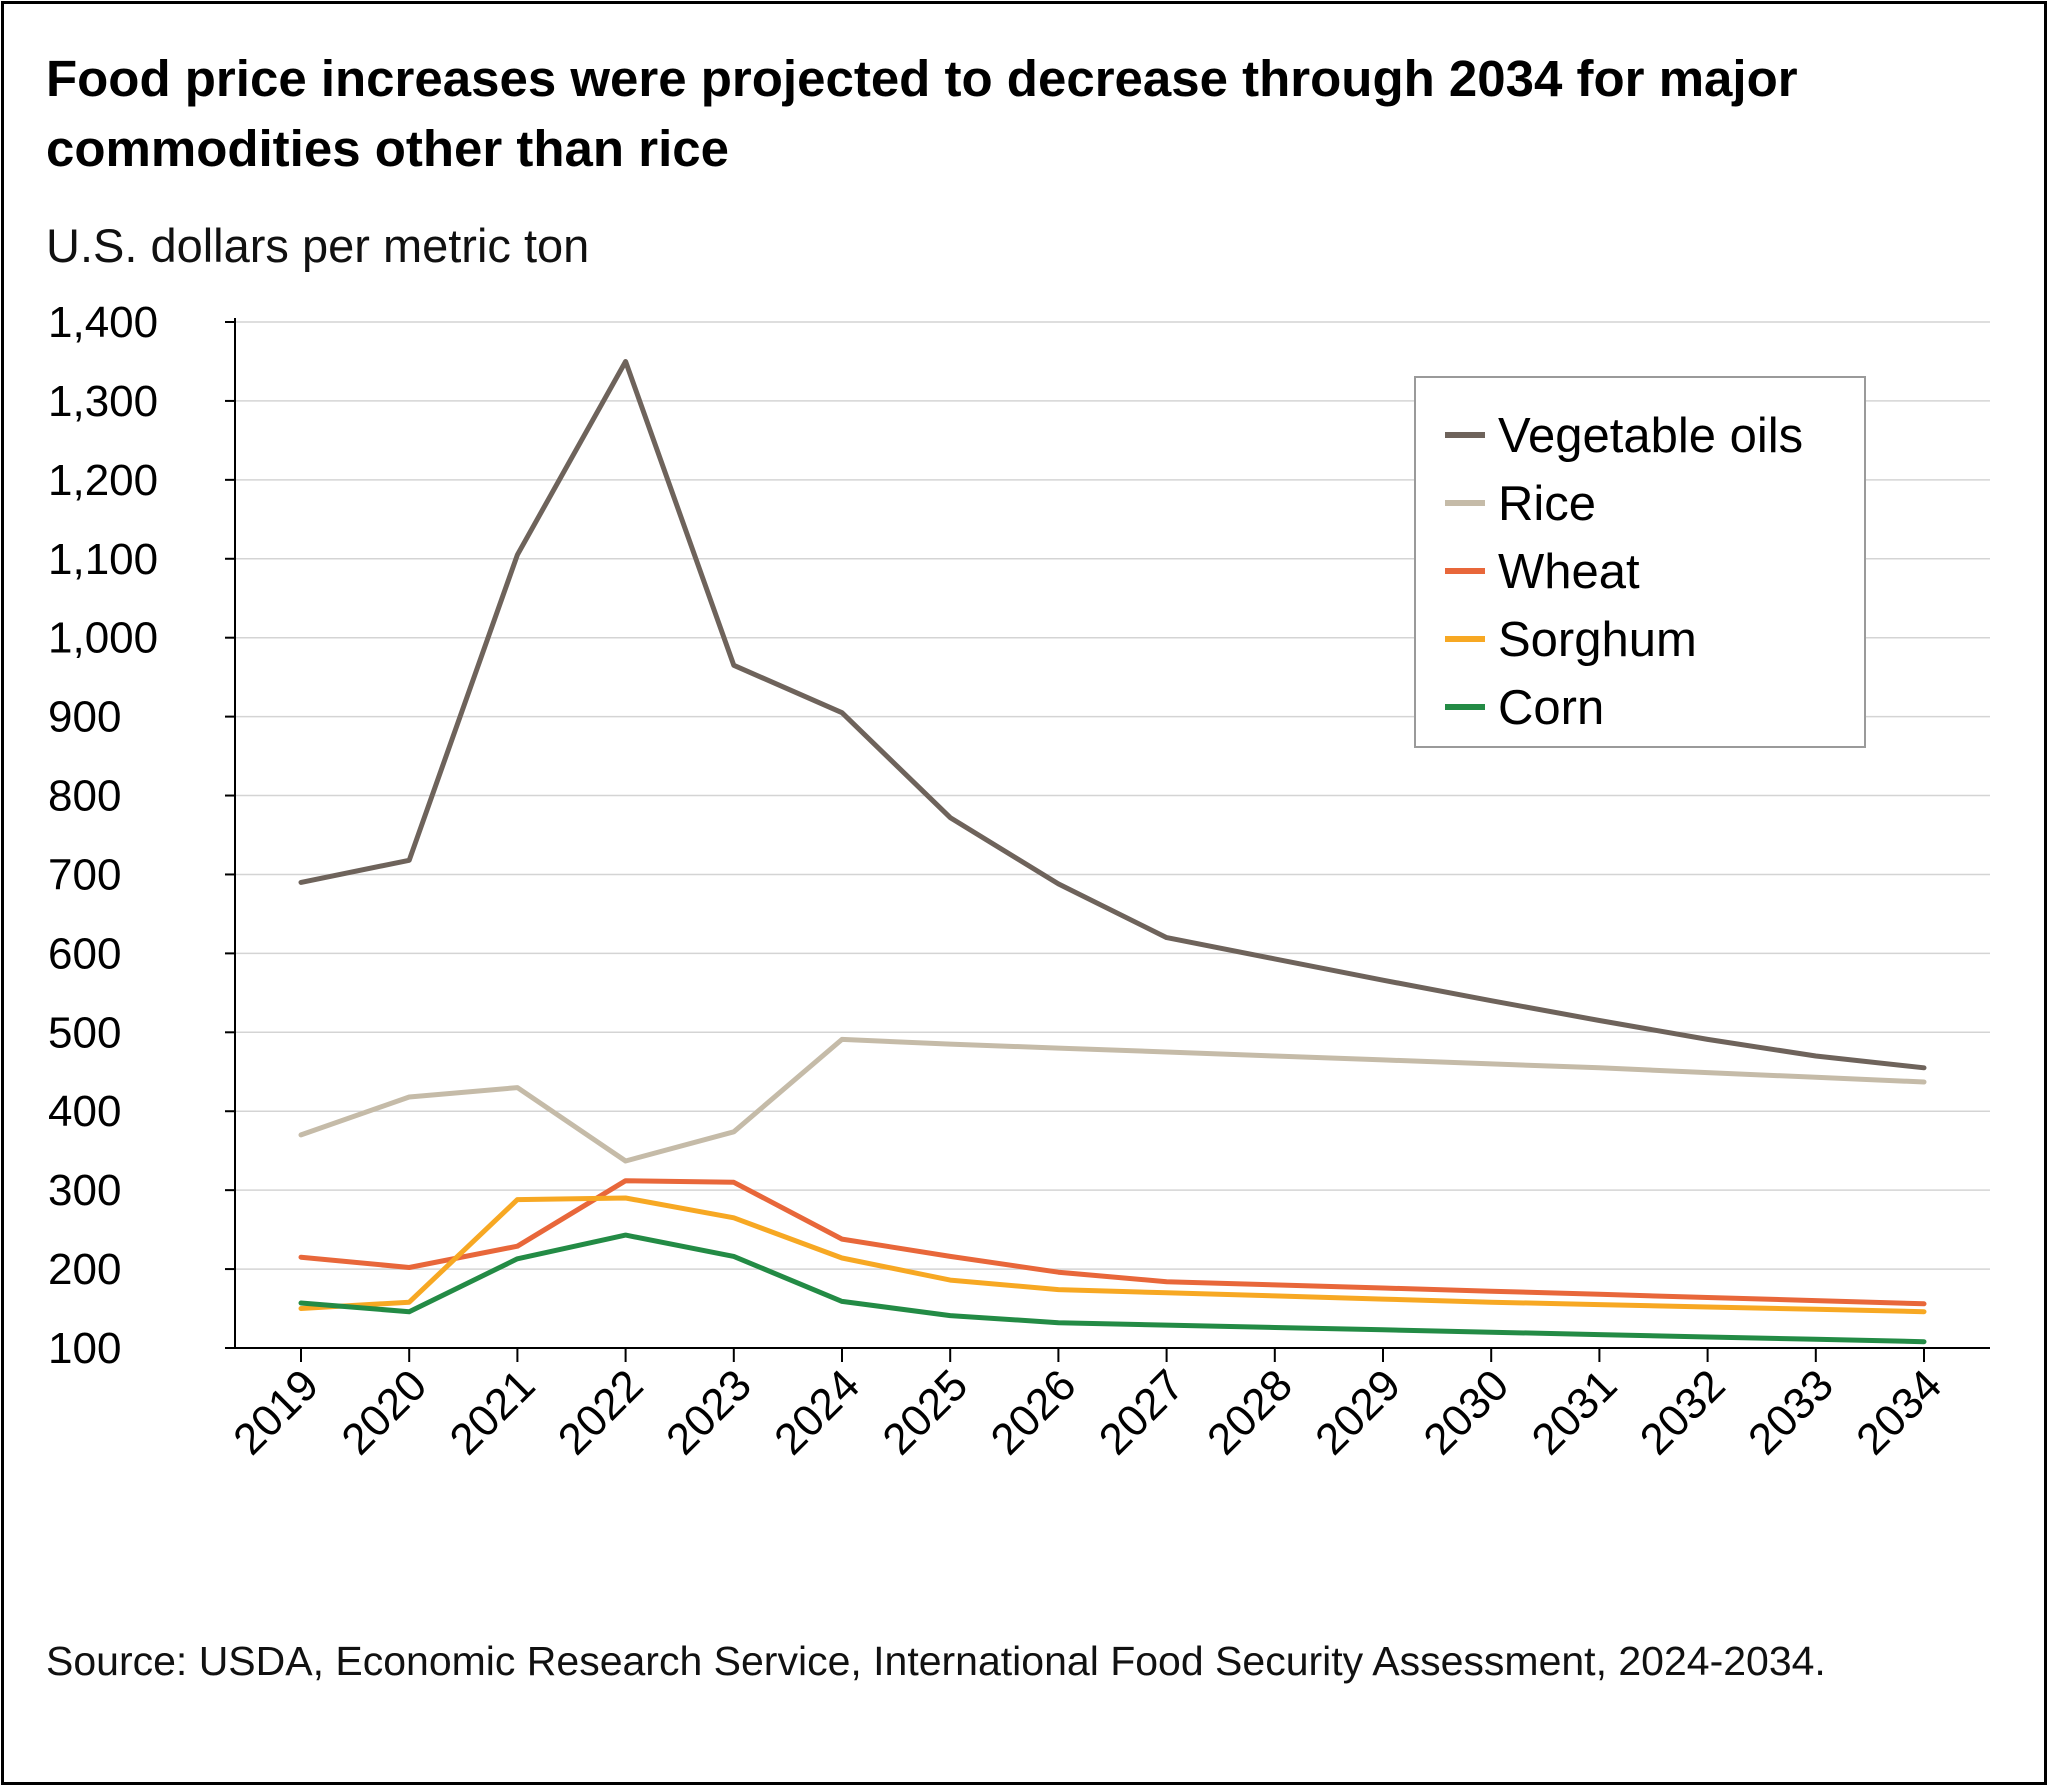 The width and height of the screenshot is (2048, 1786). What do you see at coordinates (103, 322) in the screenshot?
I see `y-tick-label-1400: 1,400` at bounding box center [103, 322].